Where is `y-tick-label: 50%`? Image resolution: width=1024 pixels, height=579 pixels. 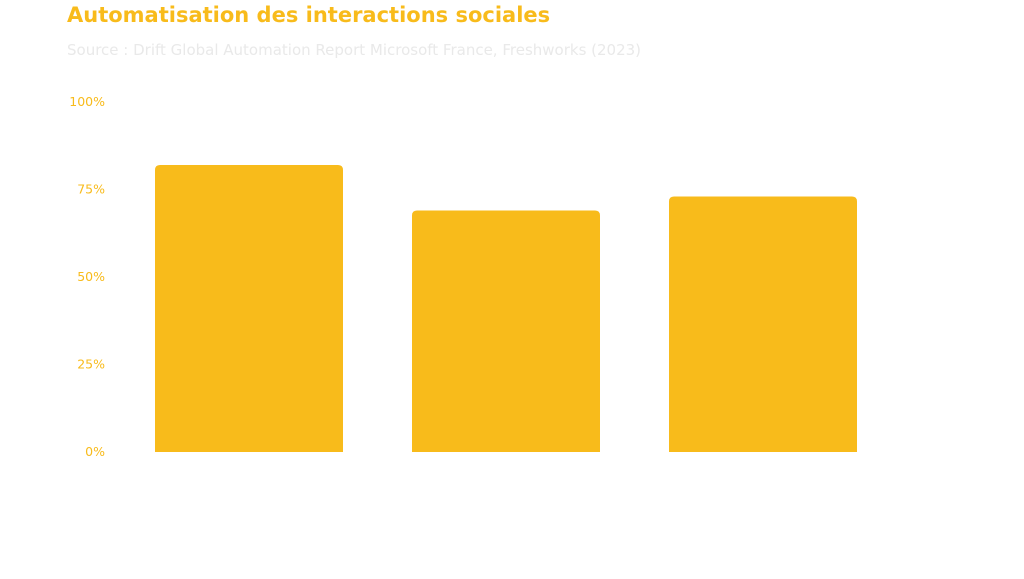 y-tick-label: 50% is located at coordinates (91, 276).